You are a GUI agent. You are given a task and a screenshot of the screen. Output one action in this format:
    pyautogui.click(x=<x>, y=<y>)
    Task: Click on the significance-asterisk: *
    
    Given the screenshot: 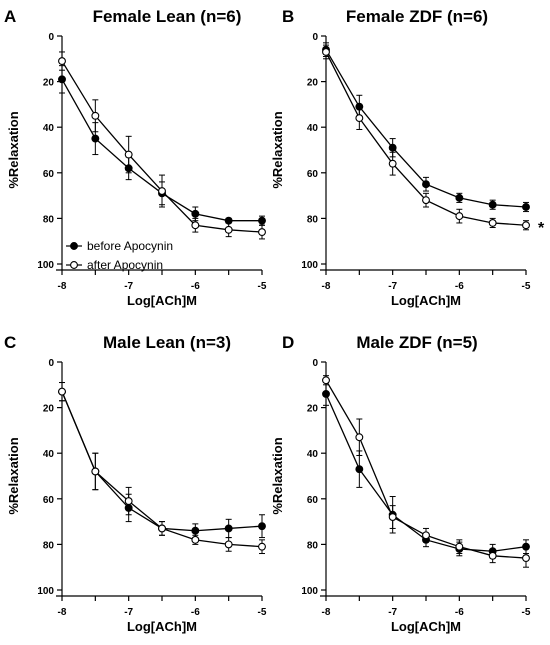 What is the action you would take?
    pyautogui.click(x=541, y=228)
    